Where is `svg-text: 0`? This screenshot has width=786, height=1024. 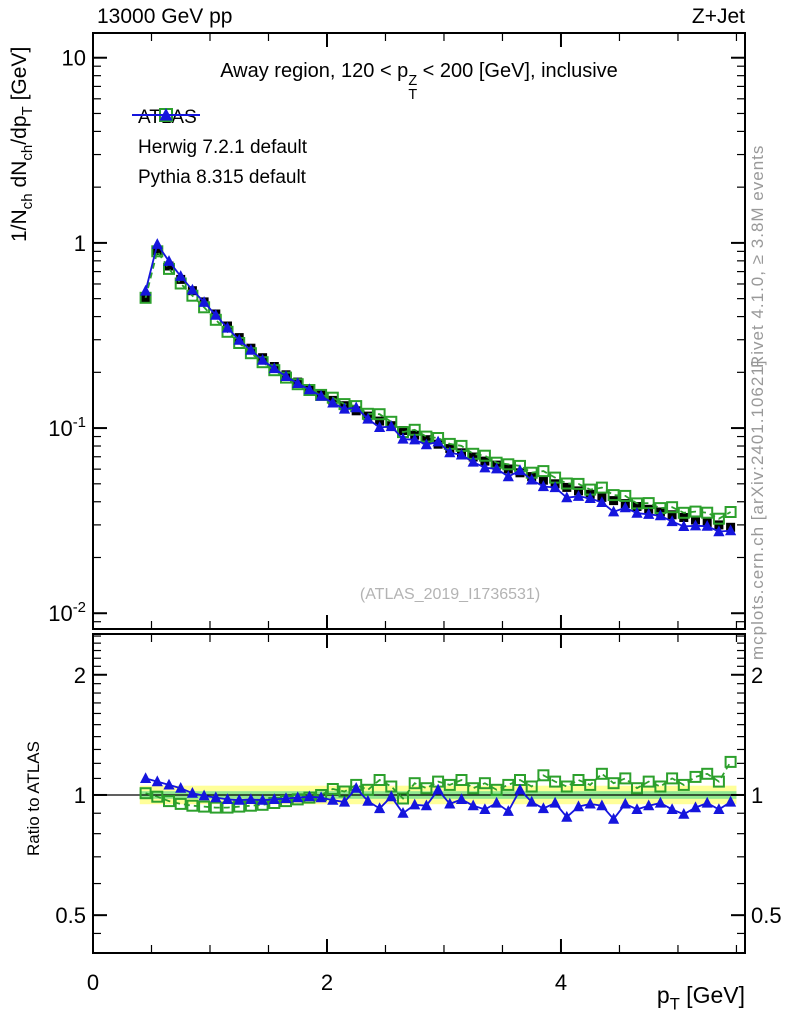
svg-text: 0 is located at coordinates (93, 982).